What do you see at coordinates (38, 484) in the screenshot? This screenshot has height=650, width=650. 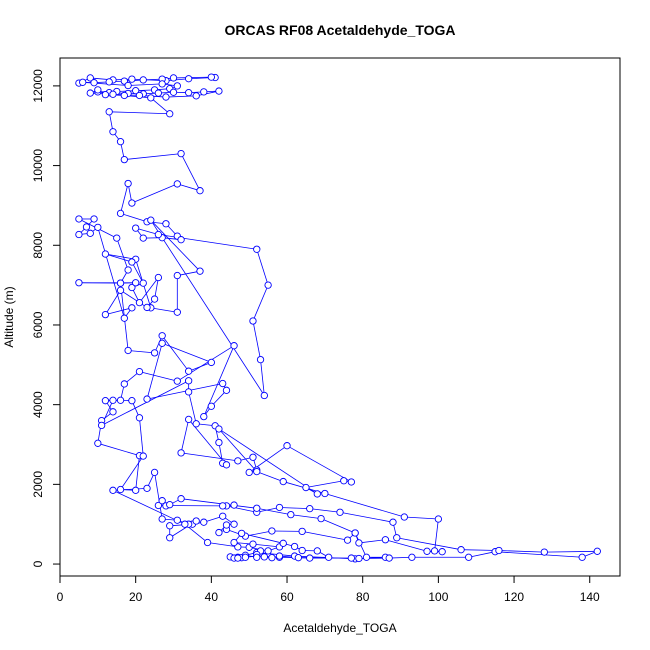 I see `y-tick-label: 2000` at bounding box center [38, 484].